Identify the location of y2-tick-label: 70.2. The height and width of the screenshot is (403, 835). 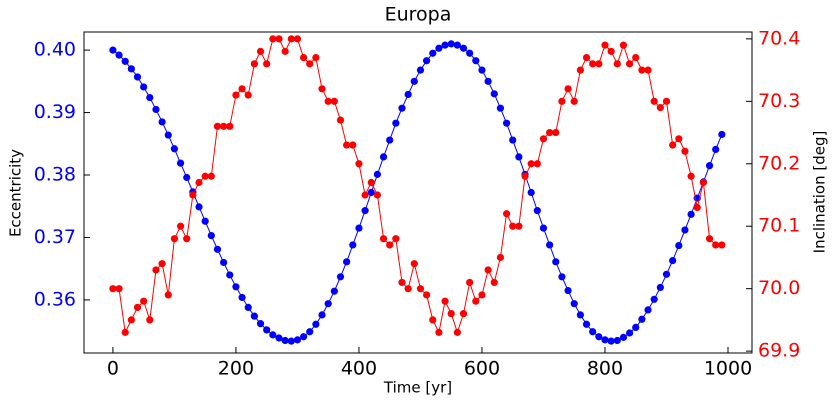
(779, 163).